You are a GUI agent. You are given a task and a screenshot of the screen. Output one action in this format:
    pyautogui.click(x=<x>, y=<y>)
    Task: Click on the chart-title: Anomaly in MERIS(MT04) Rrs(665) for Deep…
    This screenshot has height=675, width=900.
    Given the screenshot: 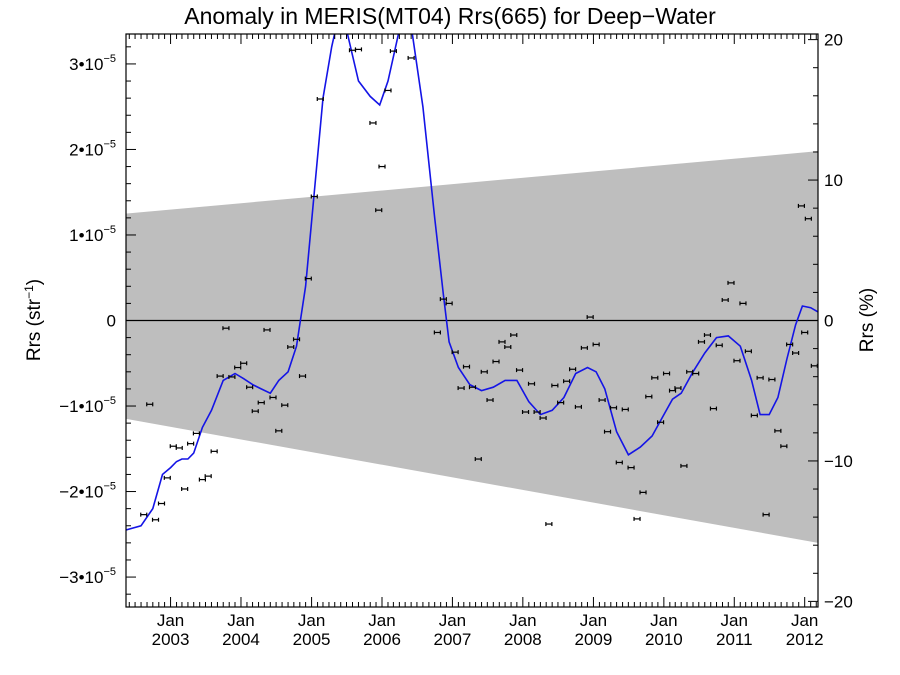 What is the action you would take?
    pyautogui.click(x=450, y=16)
    